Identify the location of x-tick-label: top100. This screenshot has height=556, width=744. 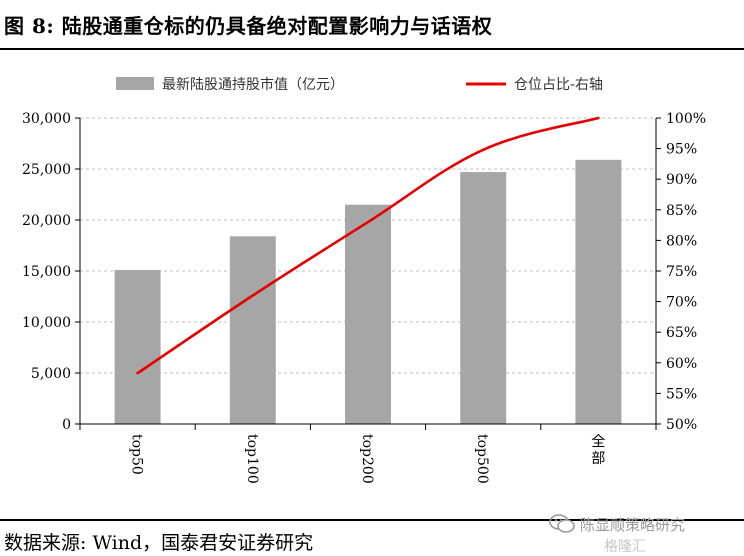
(252, 459).